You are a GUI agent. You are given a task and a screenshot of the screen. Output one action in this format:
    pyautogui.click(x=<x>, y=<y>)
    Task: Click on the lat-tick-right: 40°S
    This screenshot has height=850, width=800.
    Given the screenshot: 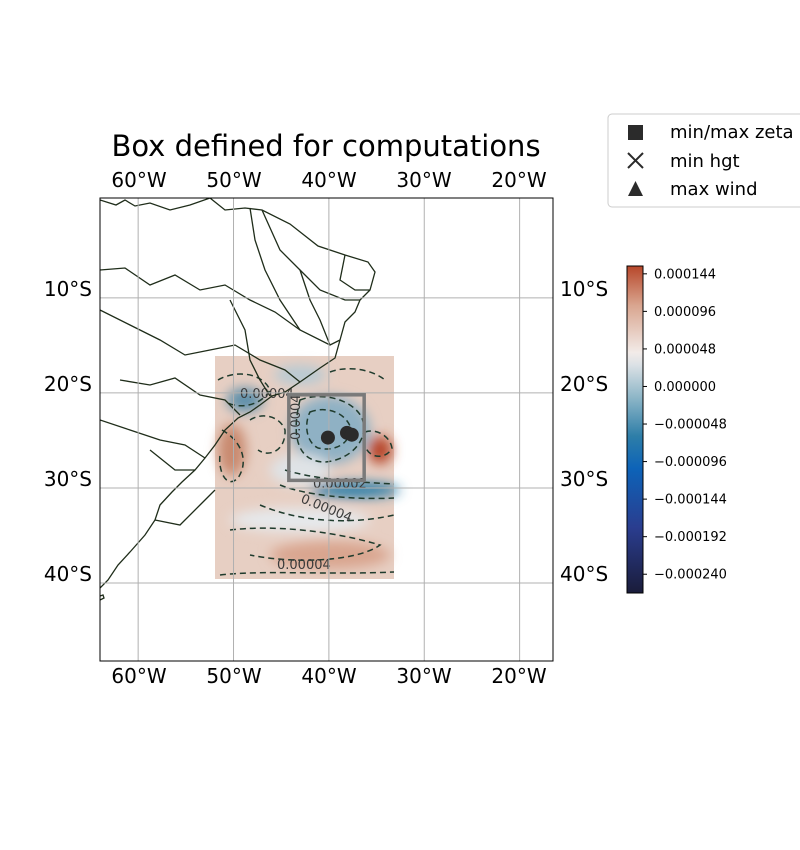 What is the action you would take?
    pyautogui.click(x=584, y=574)
    